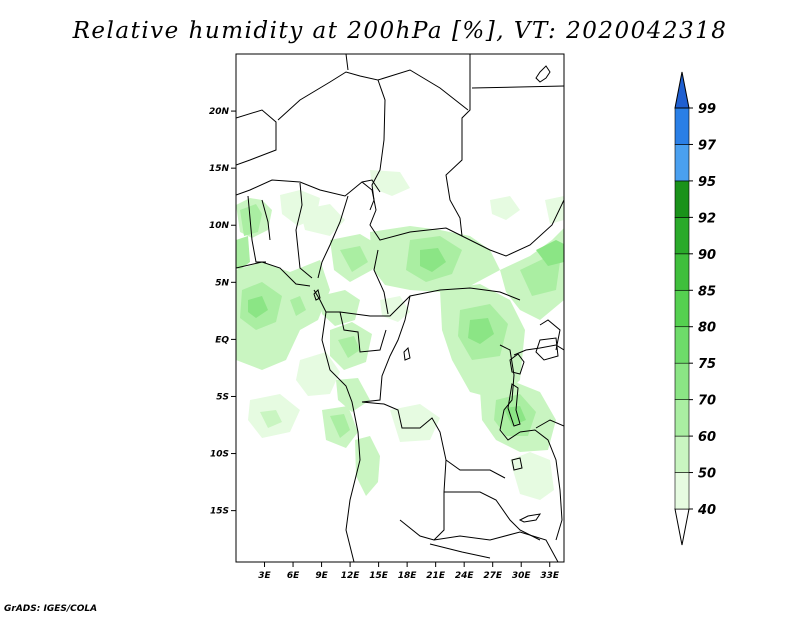 Image resolution: width=800 pixels, height=618 pixels. Describe the element at coordinates (222, 283) in the screenshot. I see `lat-tick-label: 5N` at that location.